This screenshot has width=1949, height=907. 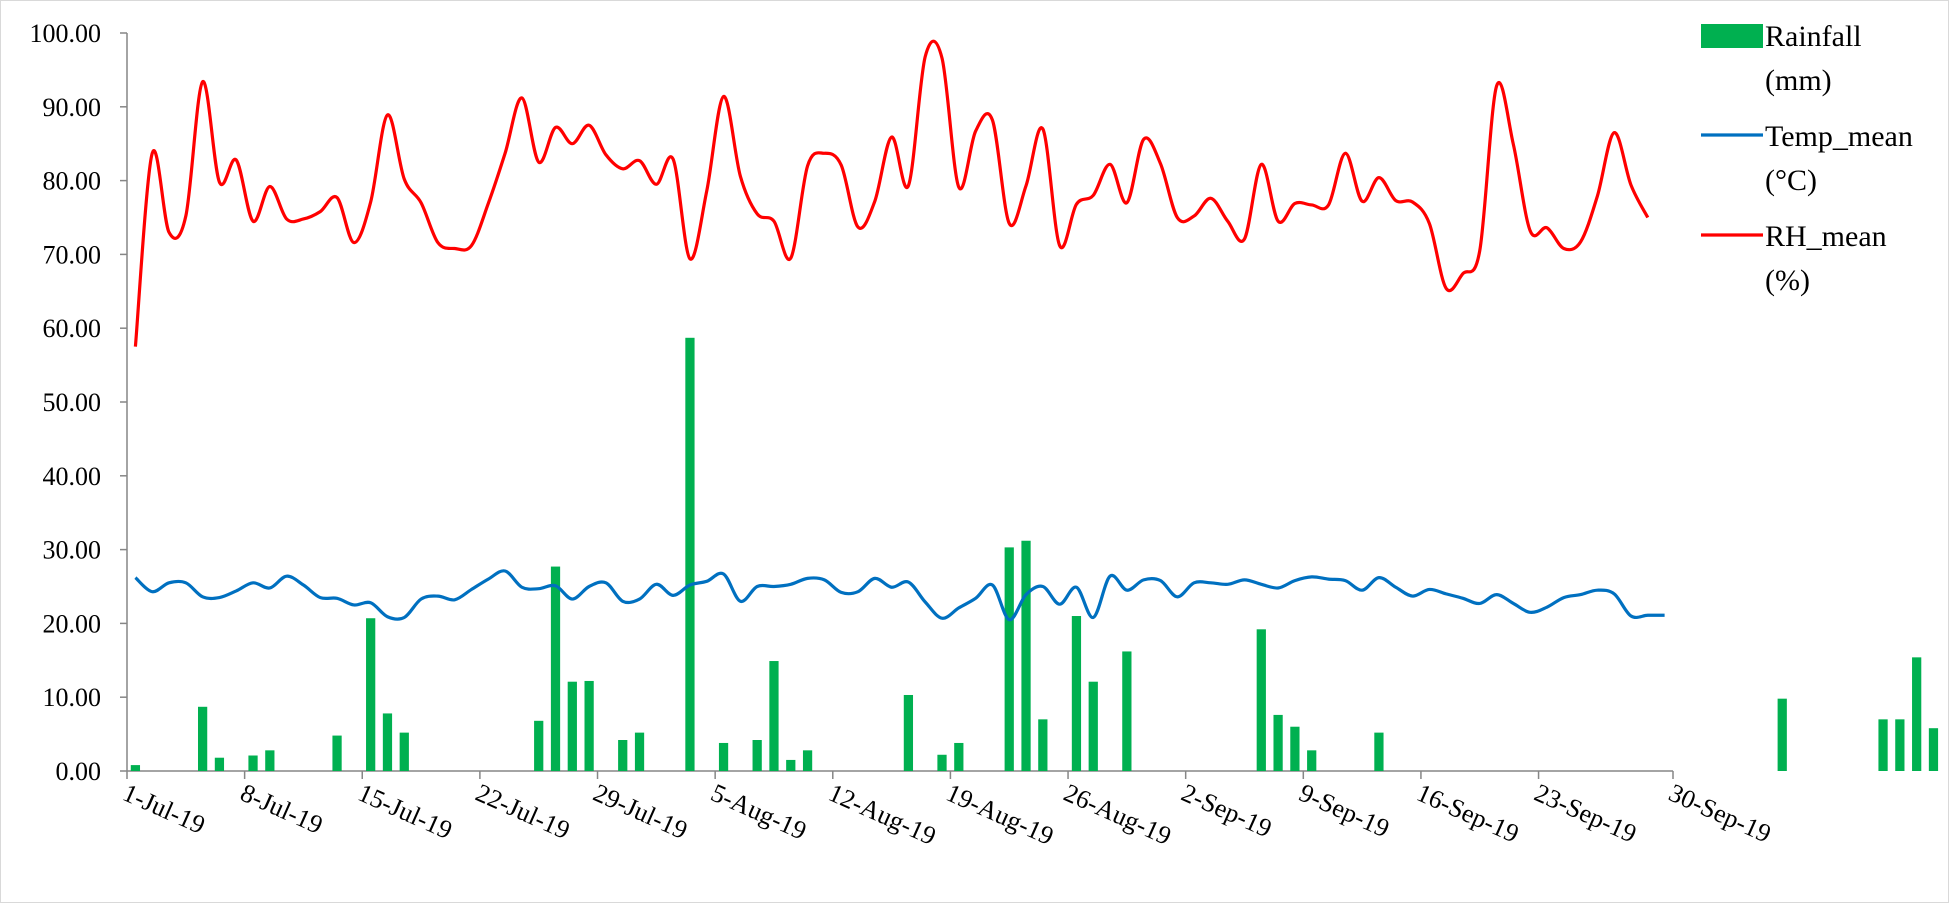 I want to click on y-tick-label: 20.00, so click(x=72, y=623).